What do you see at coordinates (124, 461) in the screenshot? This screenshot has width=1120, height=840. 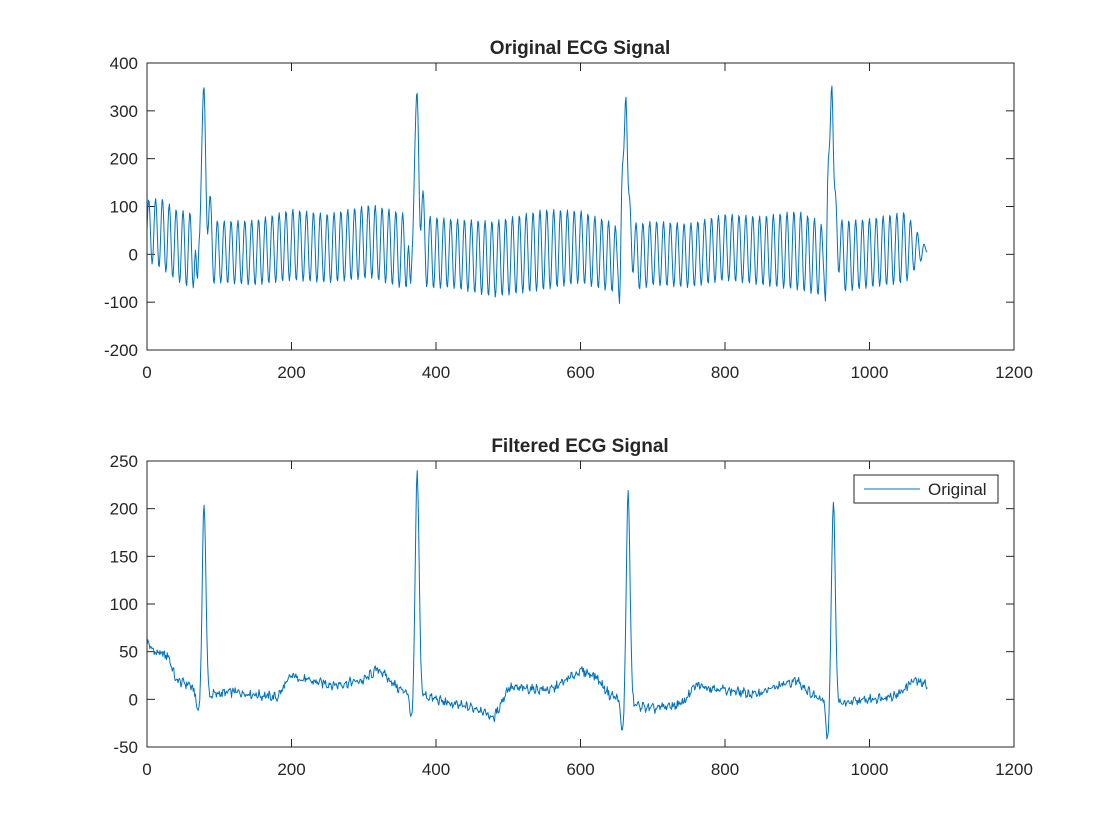 I see `y-tick-label: 250` at bounding box center [124, 461].